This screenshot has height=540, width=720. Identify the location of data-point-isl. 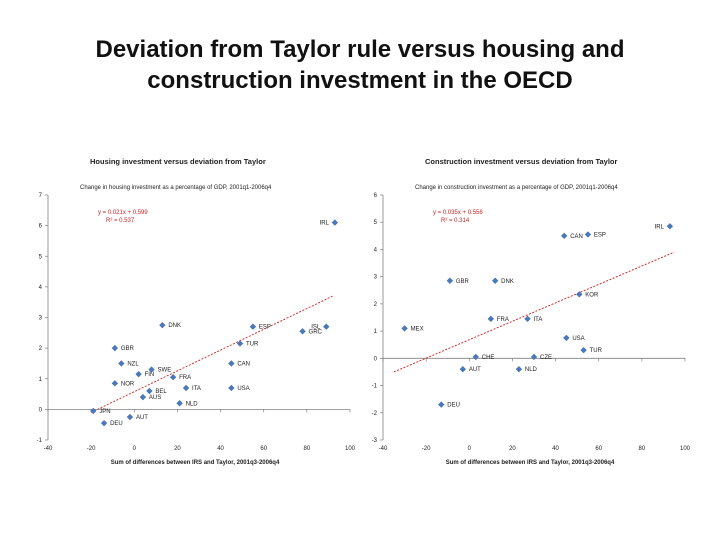
(326, 326).